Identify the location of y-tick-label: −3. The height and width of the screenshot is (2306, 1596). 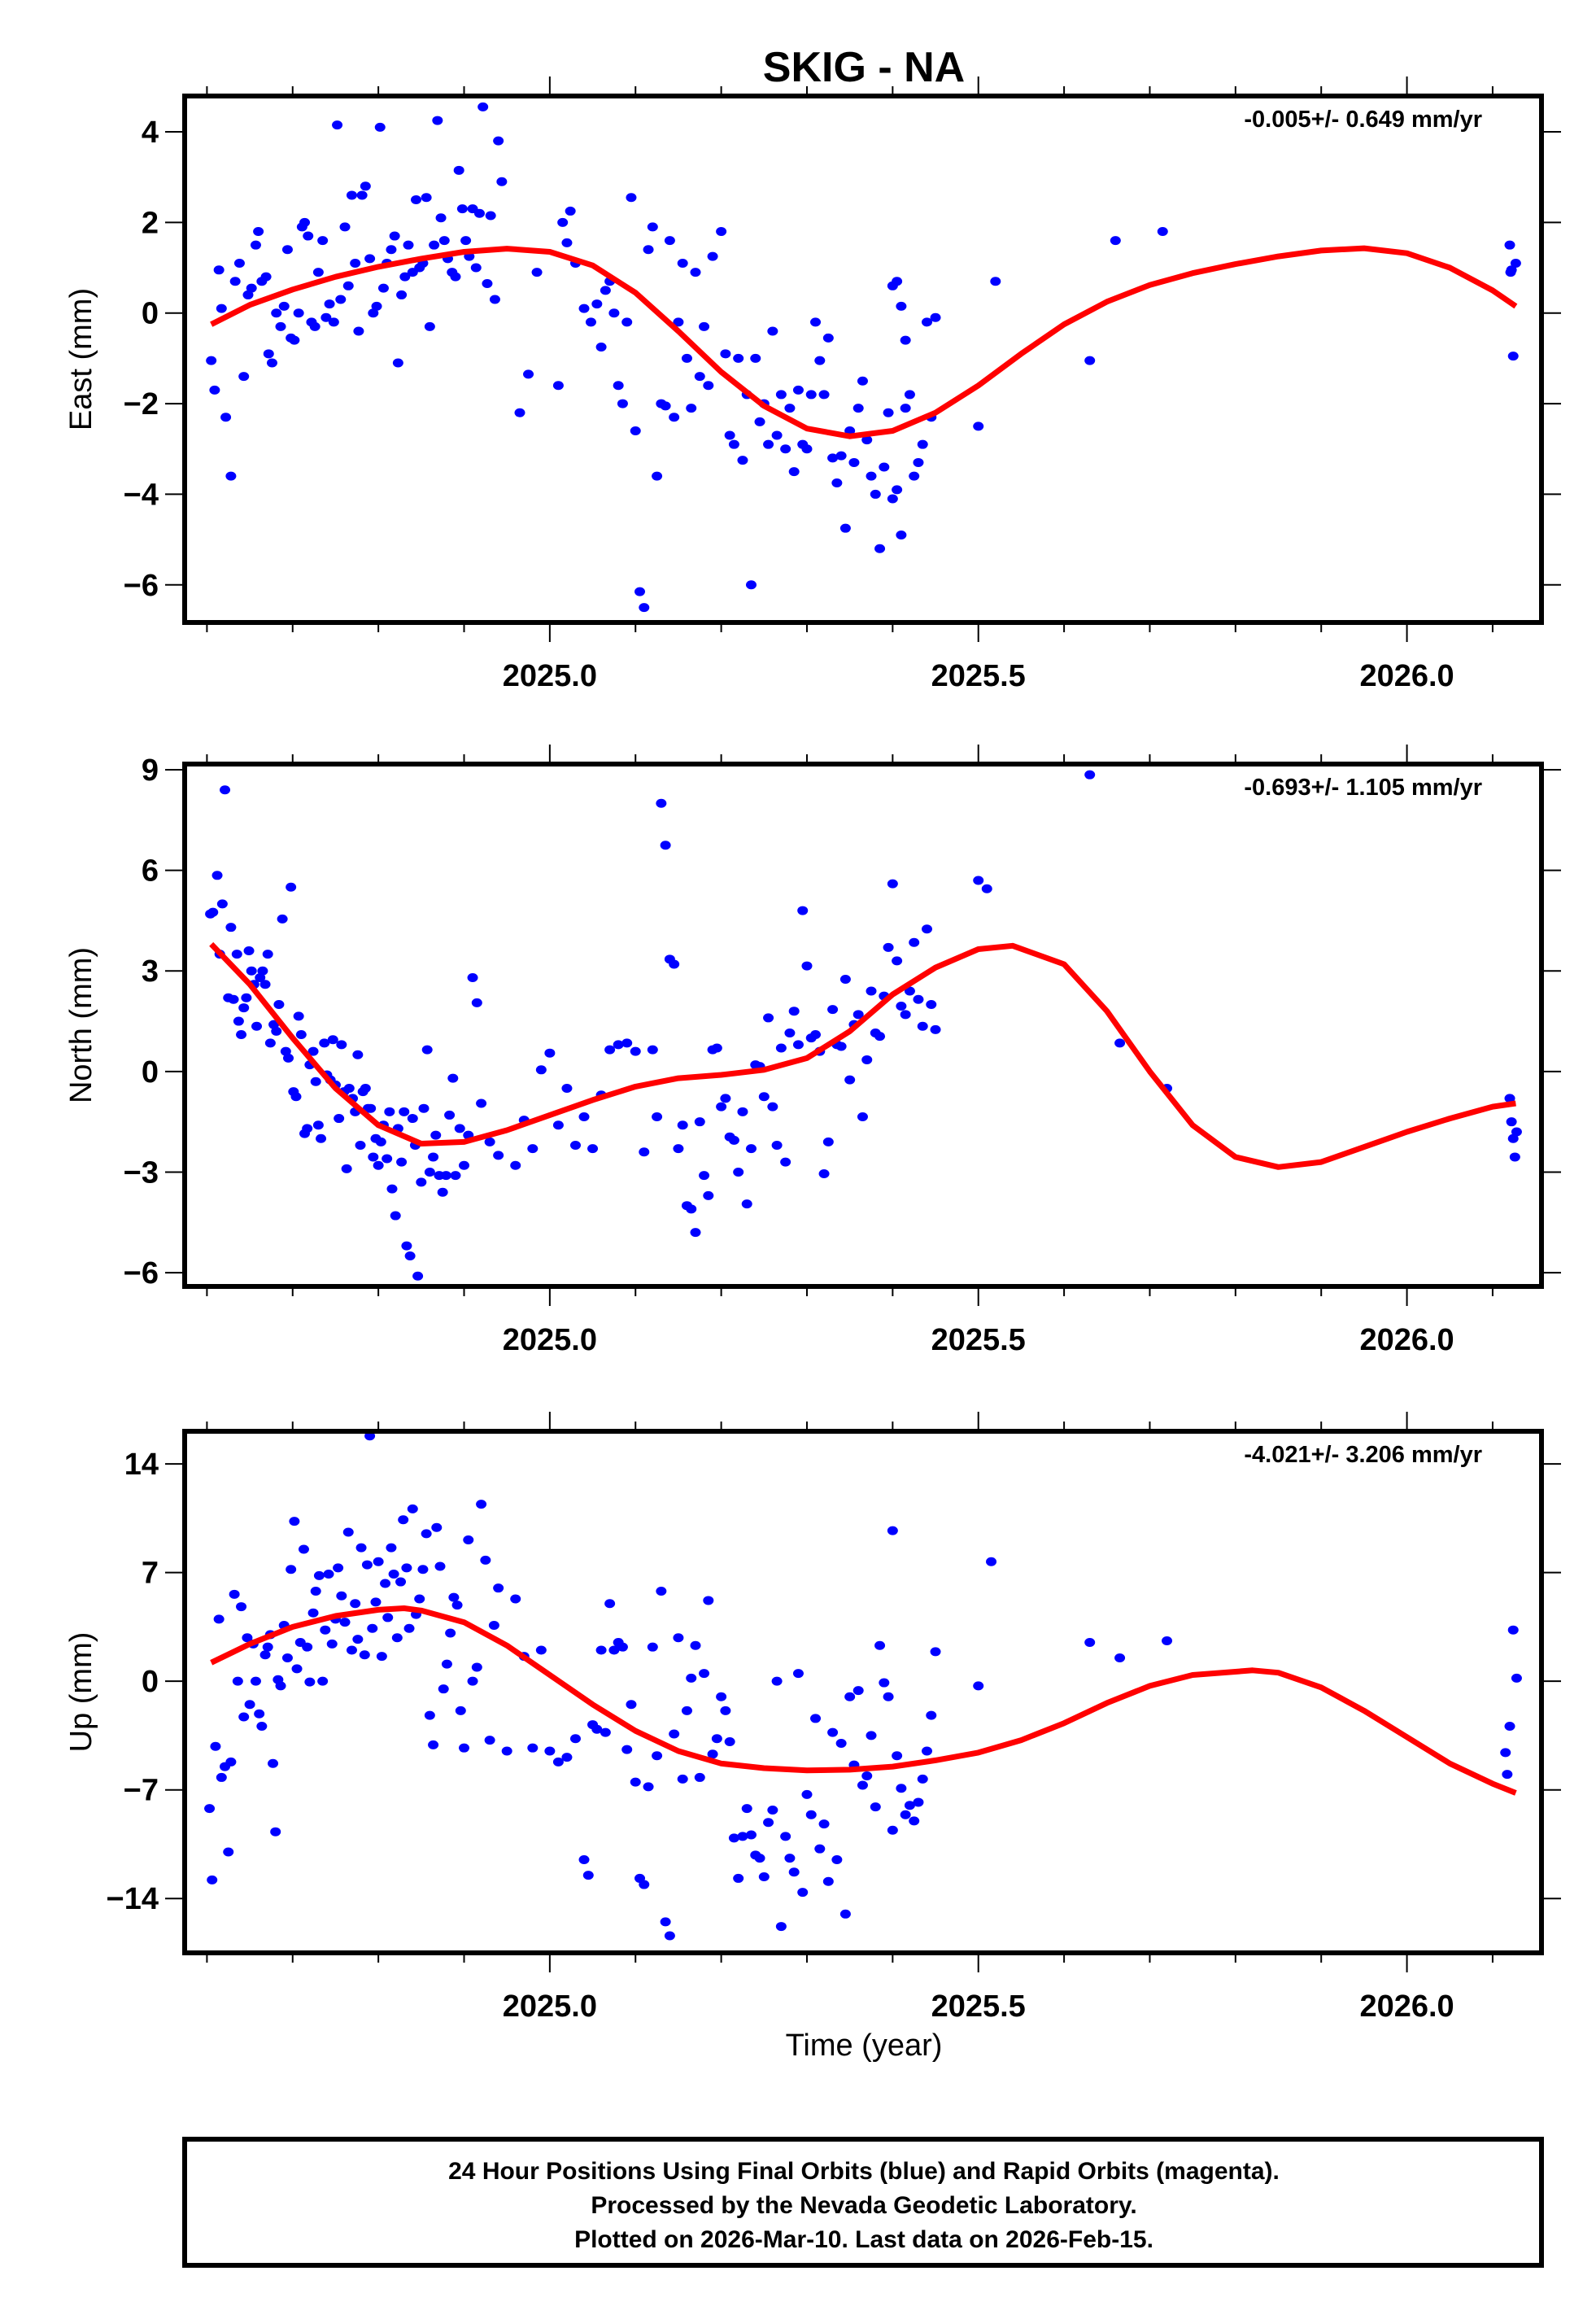
(141, 1172).